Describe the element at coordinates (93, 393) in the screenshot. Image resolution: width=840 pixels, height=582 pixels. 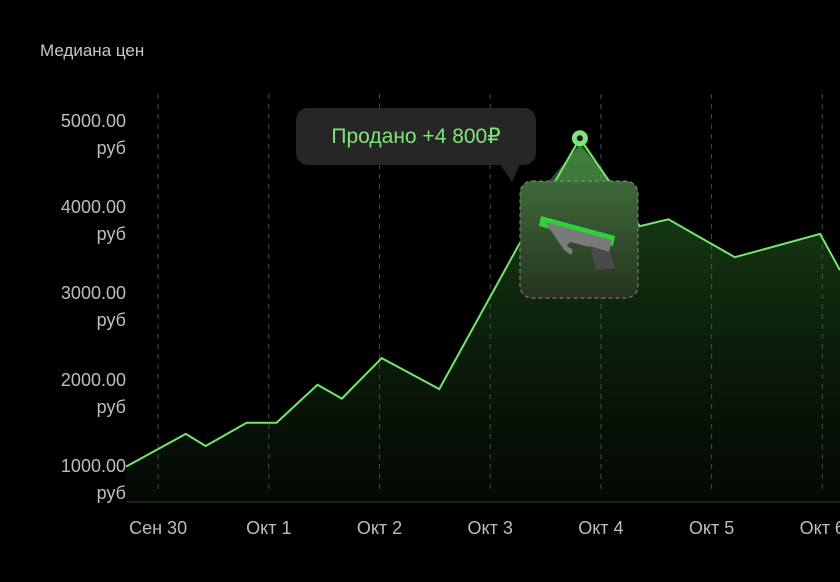
I see `y-tick-label: 2000.00 руб` at that location.